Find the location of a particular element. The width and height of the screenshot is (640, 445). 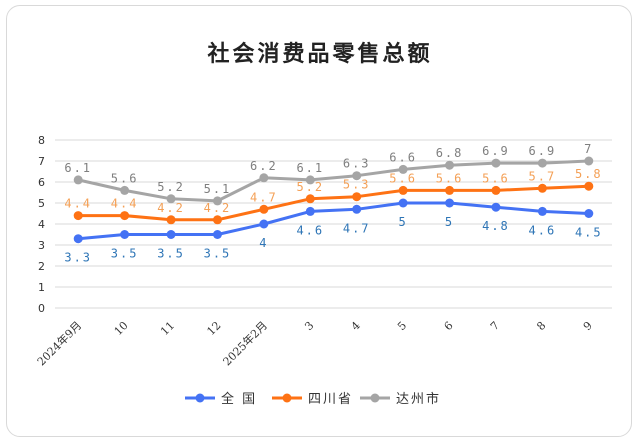

x-tick-label: 10 is located at coordinates (121, 328).